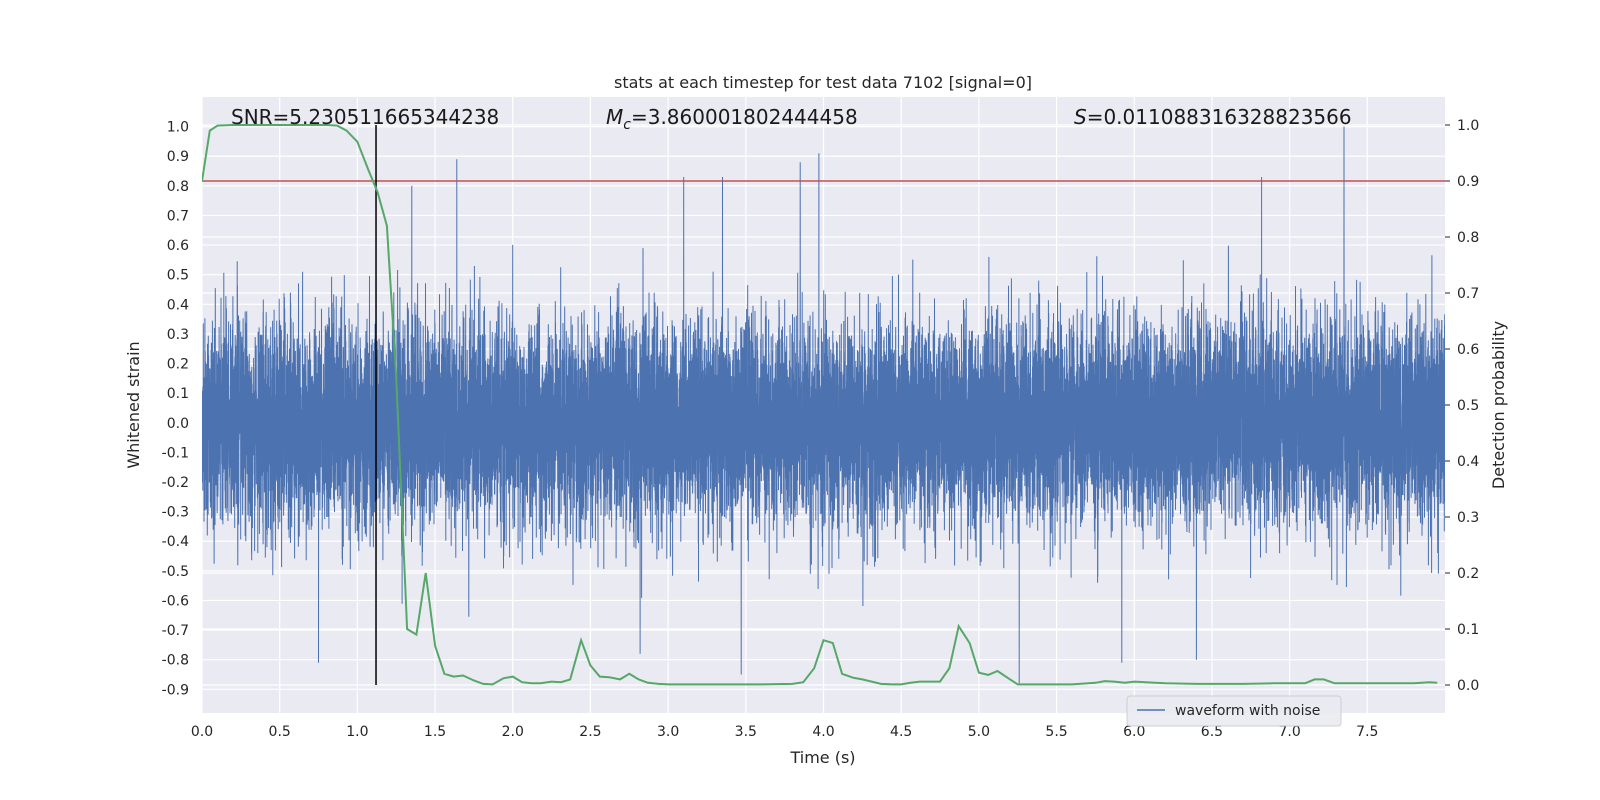 The height and width of the screenshot is (800, 1600). What do you see at coordinates (175, 513) in the screenshot?
I see `y-tick-label-13: -0.3` at bounding box center [175, 513].